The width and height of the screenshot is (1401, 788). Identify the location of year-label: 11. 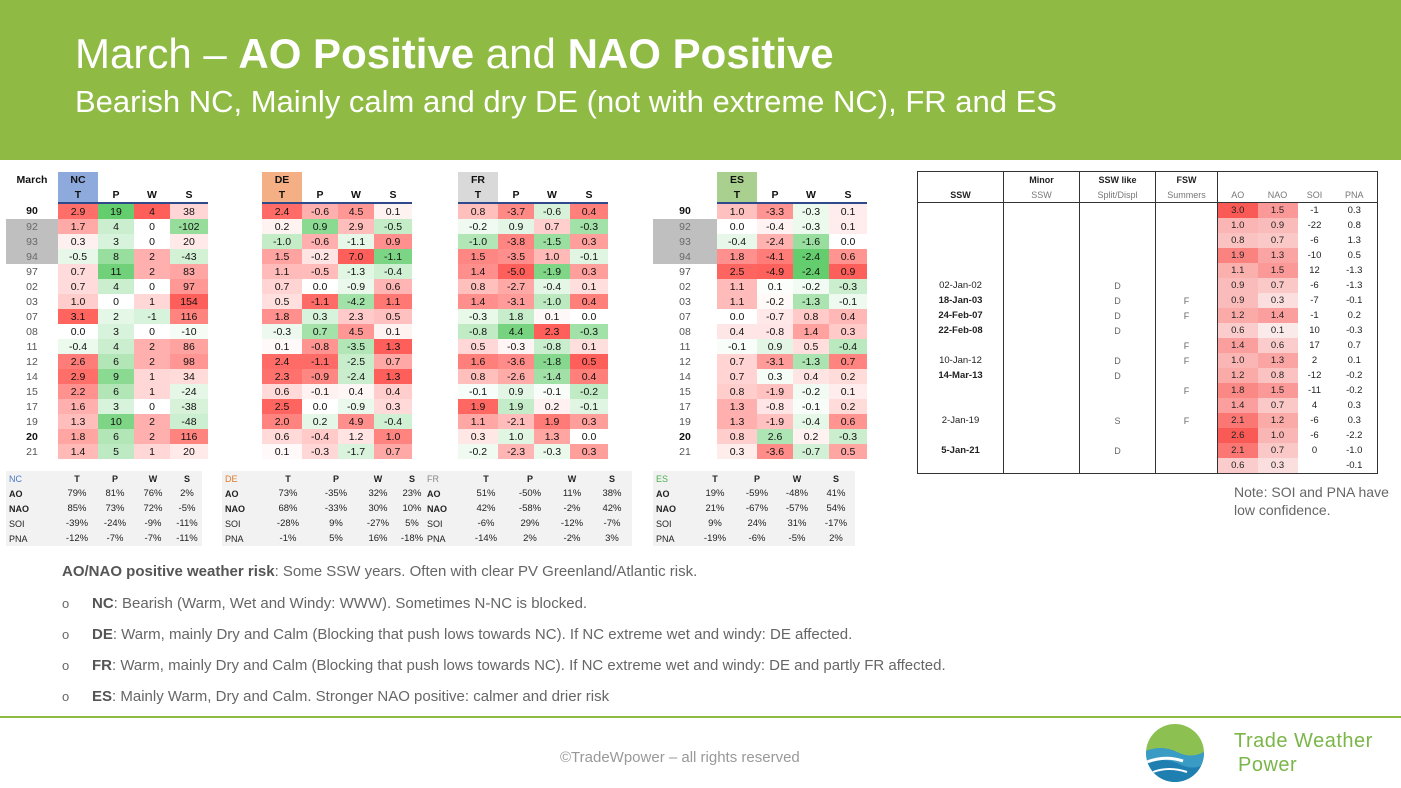
(685, 346).